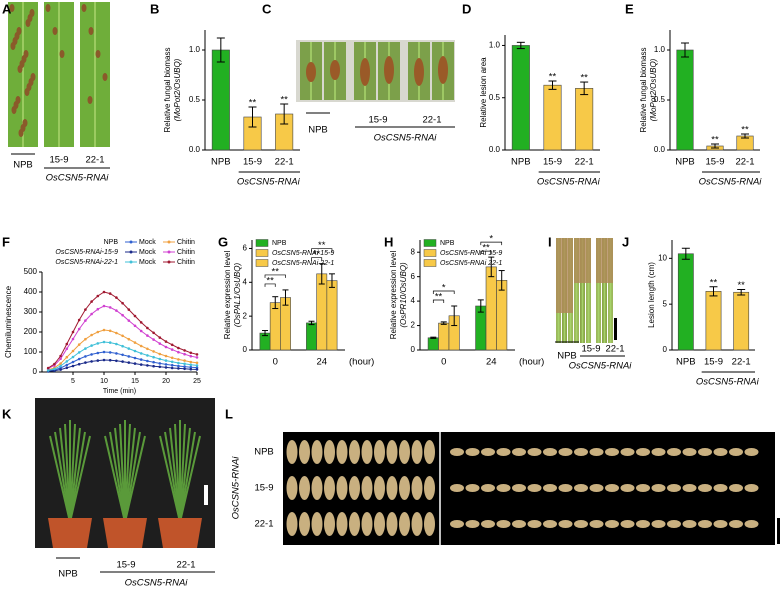 Image resolution: width=783 pixels, height=589 pixels. What do you see at coordinates (111, 242) in the screenshot?
I see `legend-row-label: NPB` at bounding box center [111, 242].